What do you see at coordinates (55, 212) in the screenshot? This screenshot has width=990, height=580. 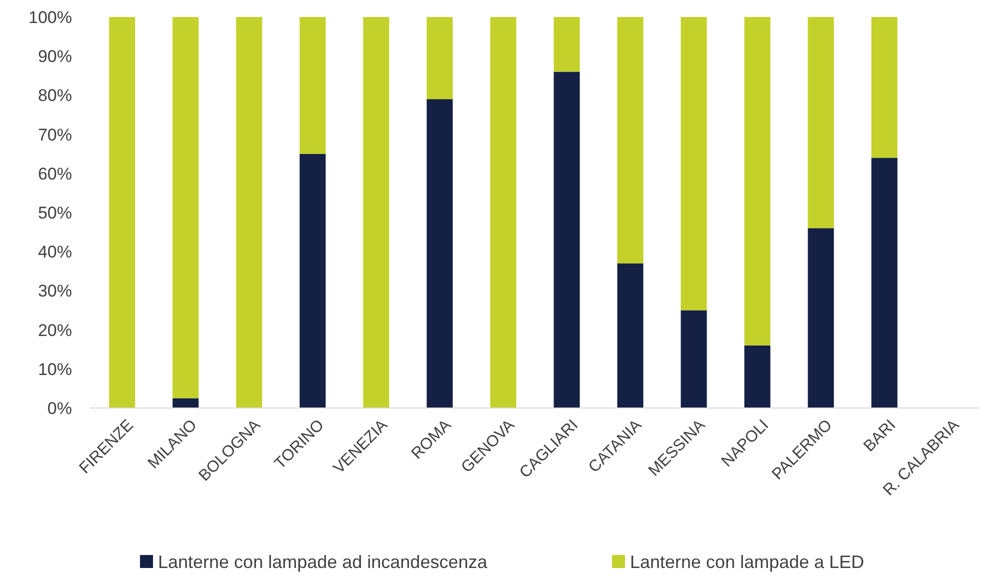 I see `y-tick-label: 50%` at bounding box center [55, 212].